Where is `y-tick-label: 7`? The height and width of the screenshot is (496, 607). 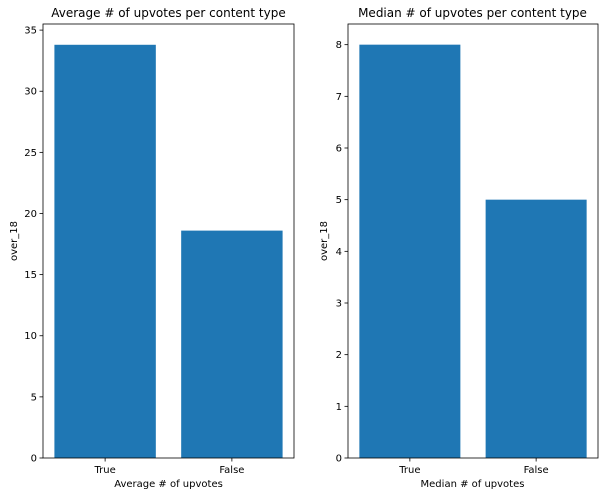
y-tick-label: 7 is located at coordinates (339, 97).